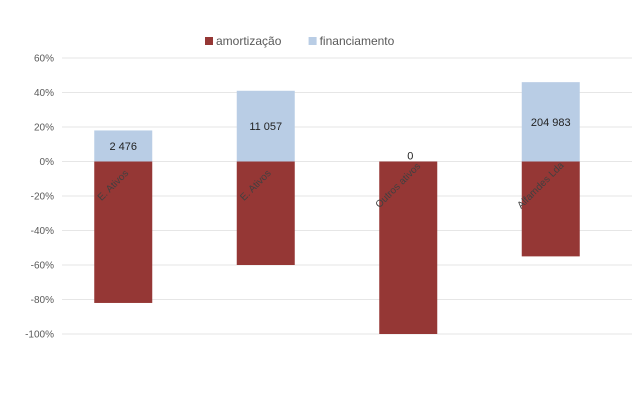 The height and width of the screenshot is (415, 644). I want to click on y-axis: 60% 40% 20% 0% -20% -40% -60% -80% -100%, so click(39, 197).